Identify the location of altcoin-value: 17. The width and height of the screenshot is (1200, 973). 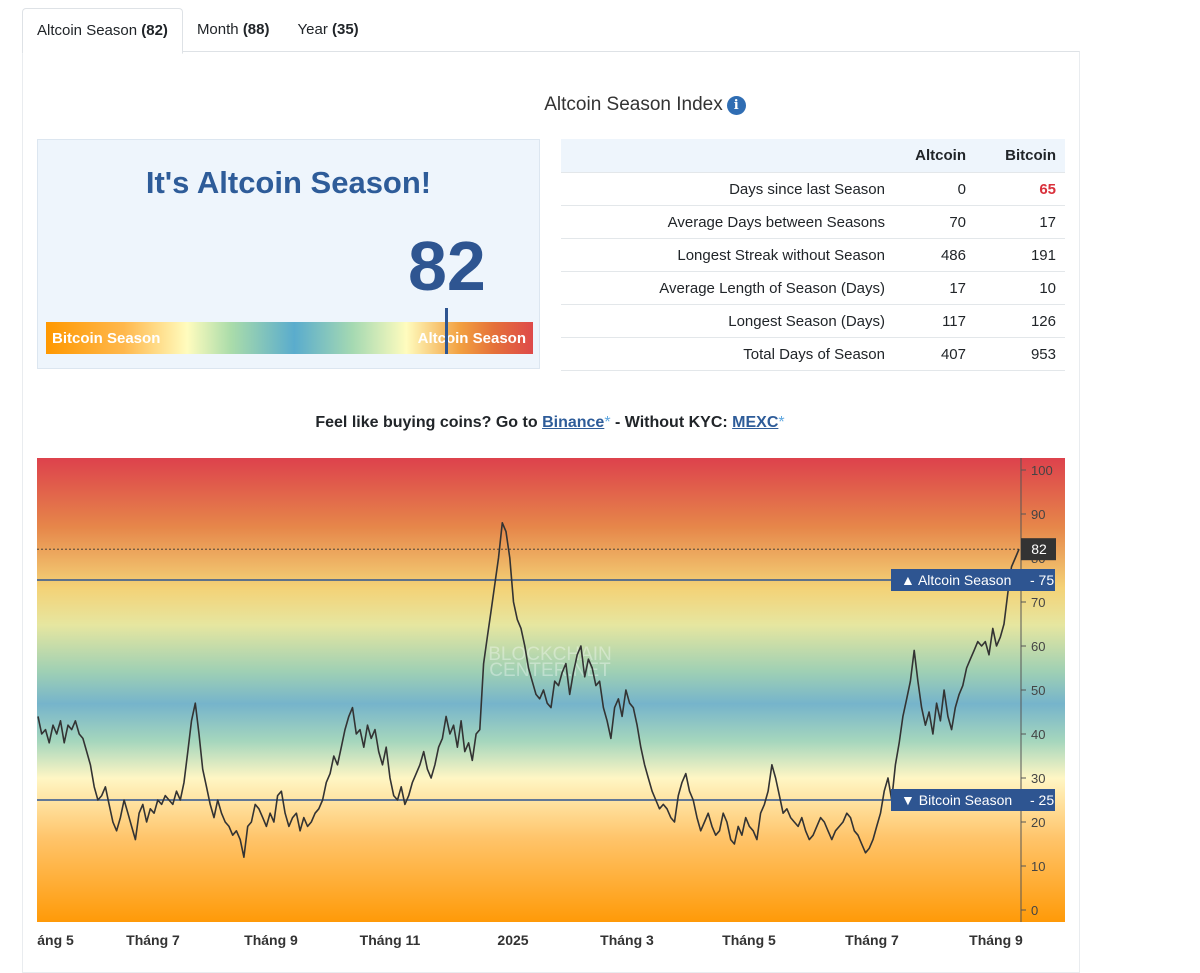
(930, 288).